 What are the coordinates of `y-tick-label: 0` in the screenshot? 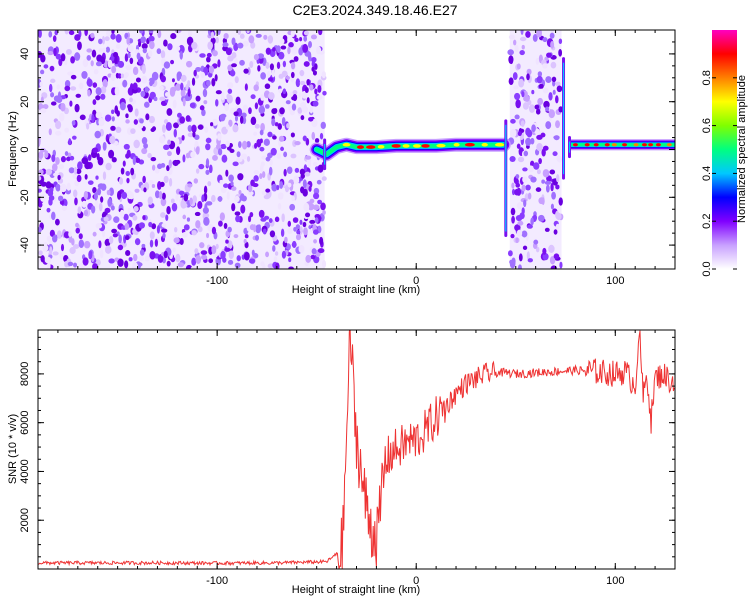 It's located at (25, 149).